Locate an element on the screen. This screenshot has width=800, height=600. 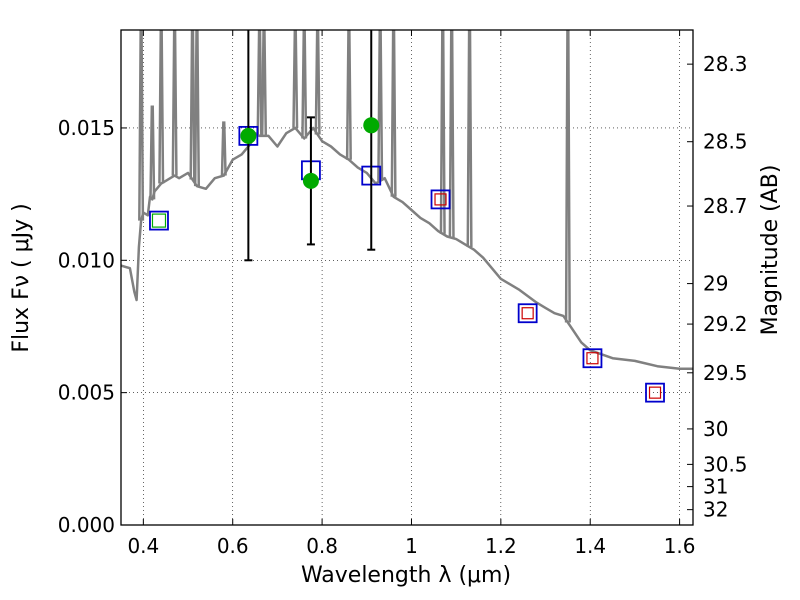
magnitude-tick-label: 28.7 is located at coordinates (725, 206).